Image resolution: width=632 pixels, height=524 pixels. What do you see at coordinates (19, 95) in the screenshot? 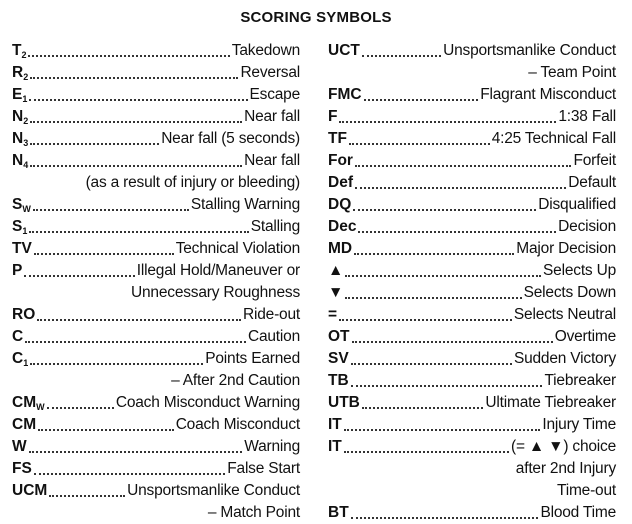
I see `symbol-code: E1` at bounding box center [19, 95].